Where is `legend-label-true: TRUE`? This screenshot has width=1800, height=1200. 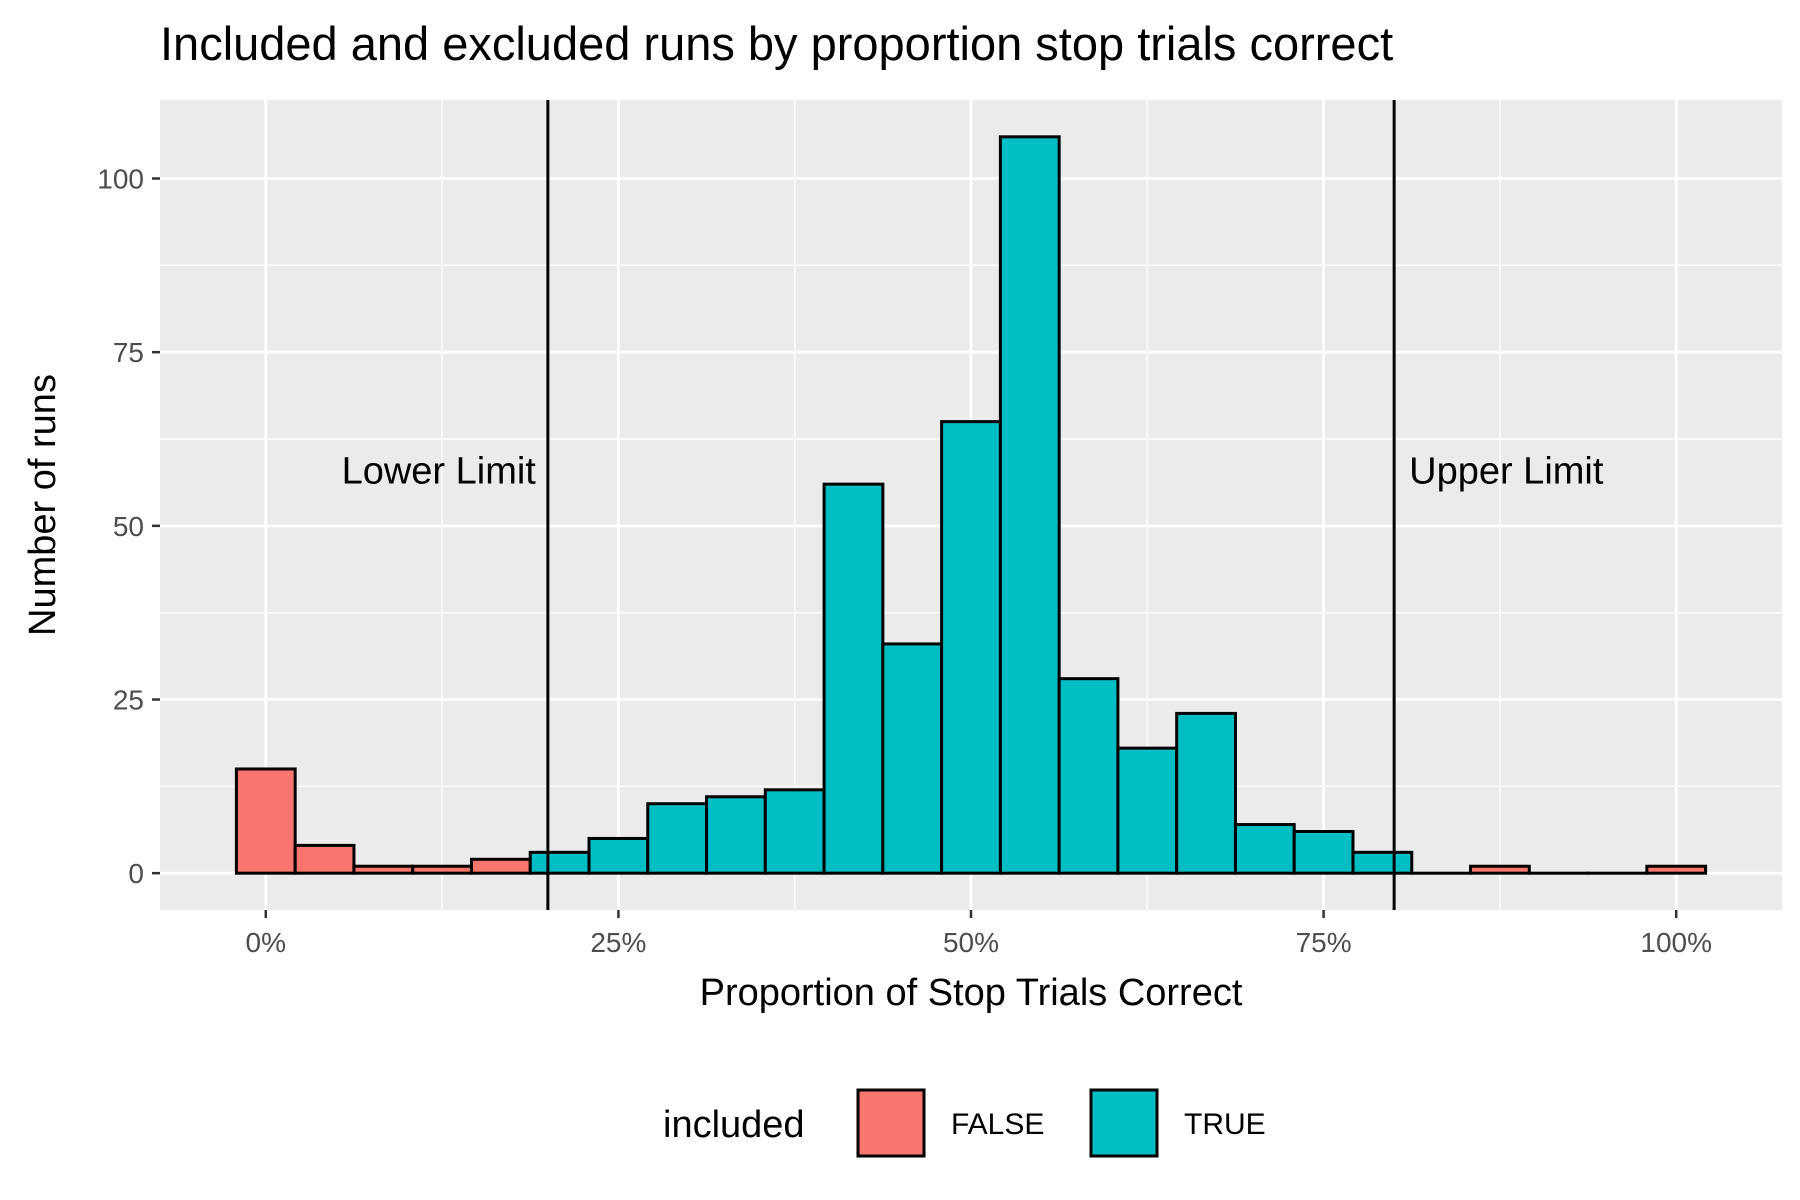 legend-label-true: TRUE is located at coordinates (1225, 1124).